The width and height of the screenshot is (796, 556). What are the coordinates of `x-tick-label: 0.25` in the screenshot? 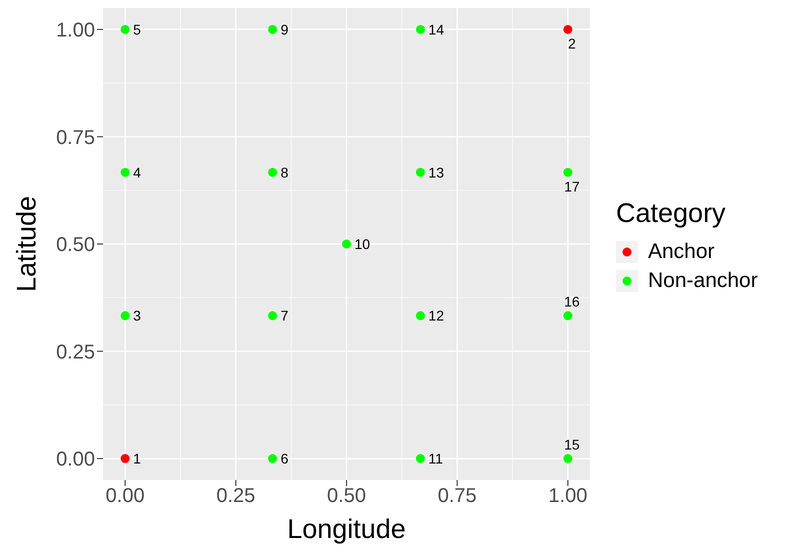 It's located at (236, 496).